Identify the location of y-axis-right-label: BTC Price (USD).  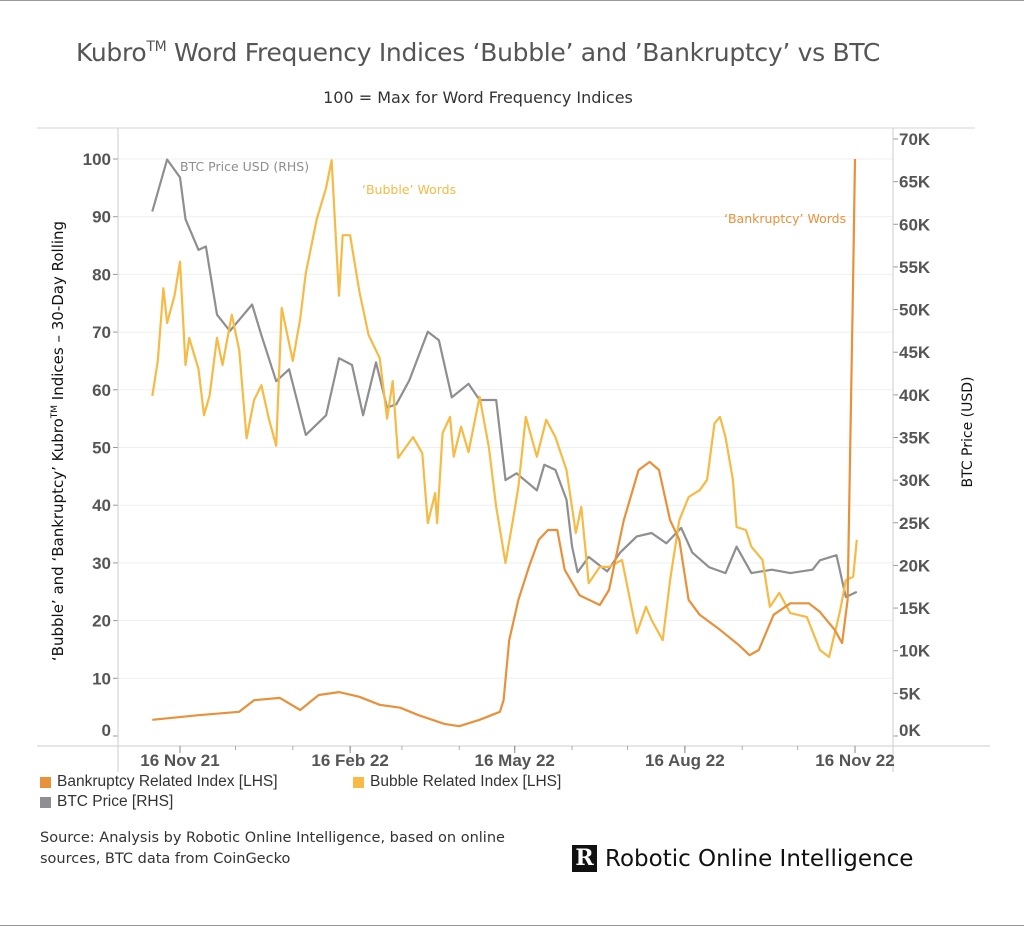
(968, 432).